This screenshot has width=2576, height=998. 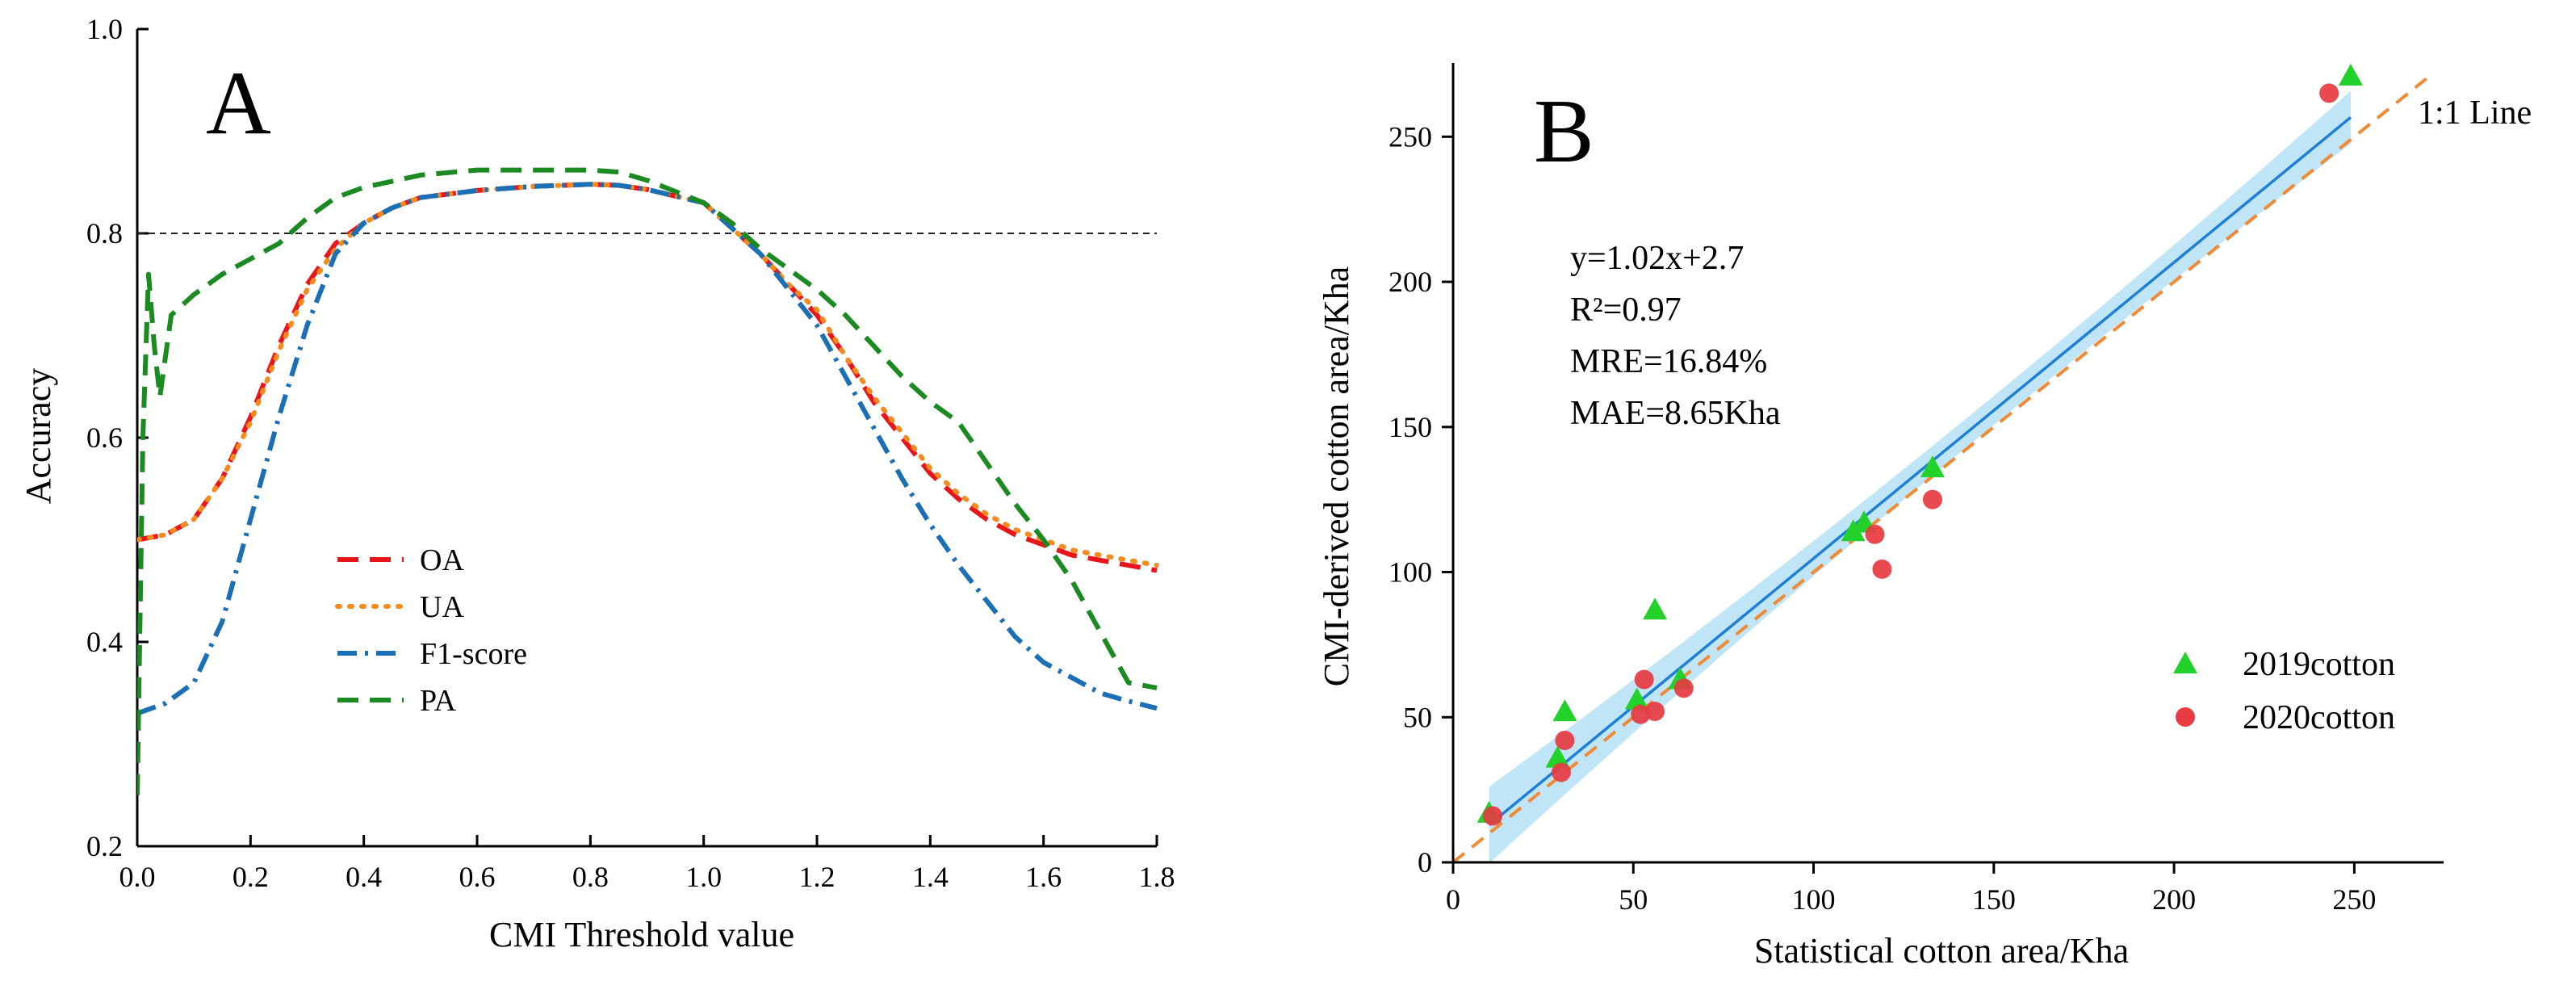 I want to click on panel-a-x-ticks: 0.0 0.2 0.4 0.6 0.8 1.0 1.2 1.4 1.6 1.8, so click(x=647, y=864).